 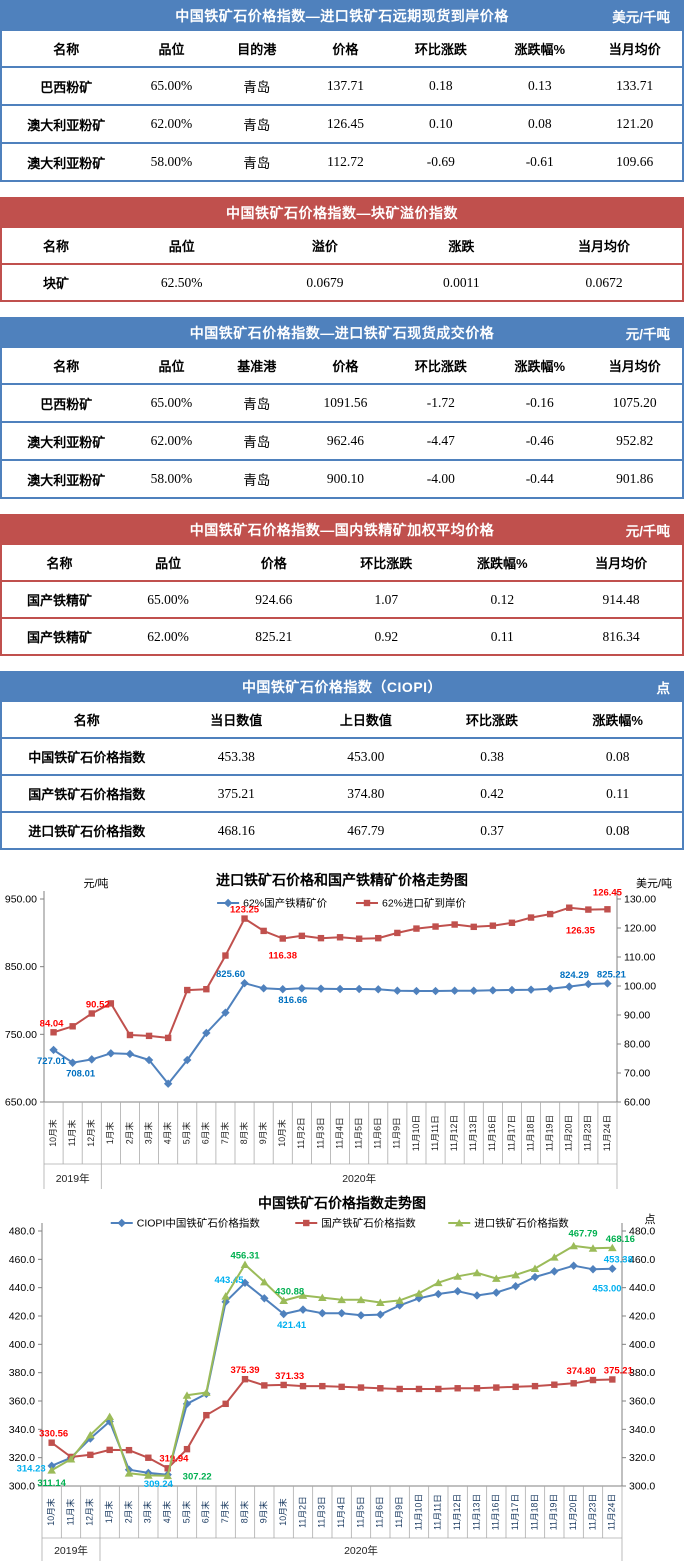 What do you see at coordinates (59, 599) in the screenshot?
I see `row-name-cell: 国产铁精矿` at bounding box center [59, 599].